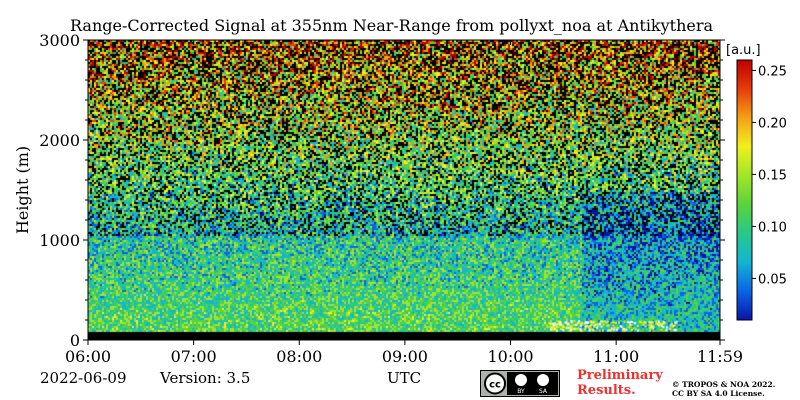 The image size is (800, 400). I want to click on preliminary-notice: Preliminary Results., so click(620, 383).